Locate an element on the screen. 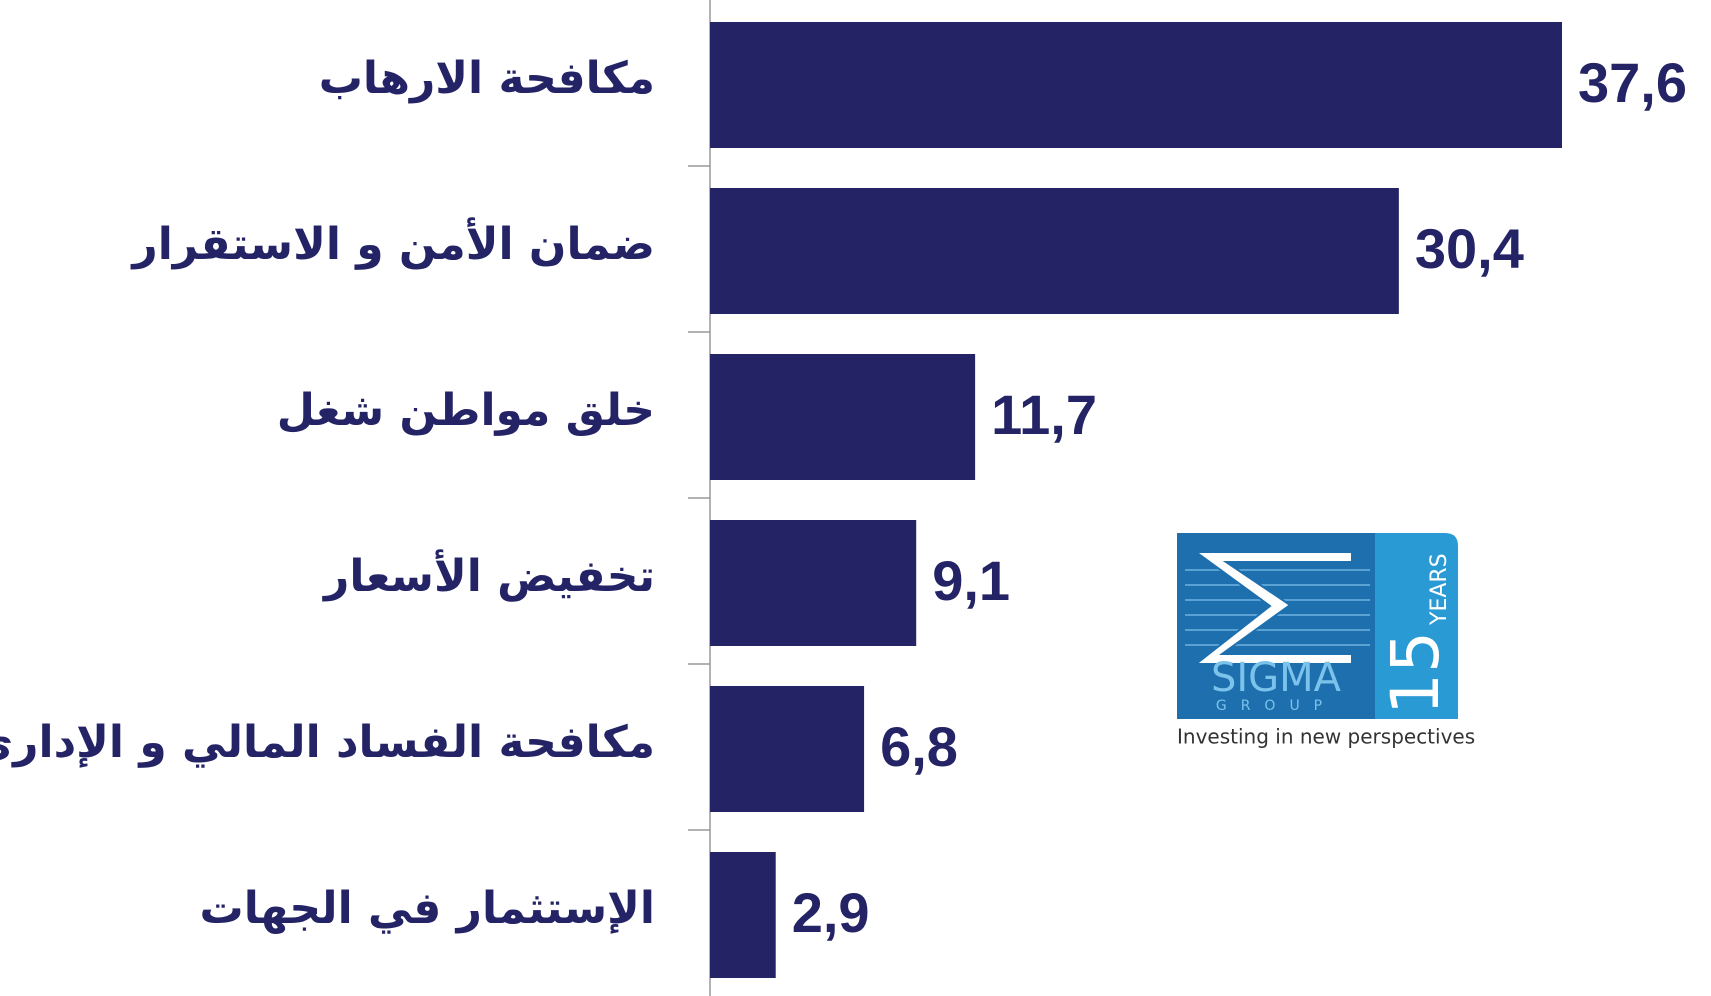  value-label: 2,9 is located at coordinates (831, 912).